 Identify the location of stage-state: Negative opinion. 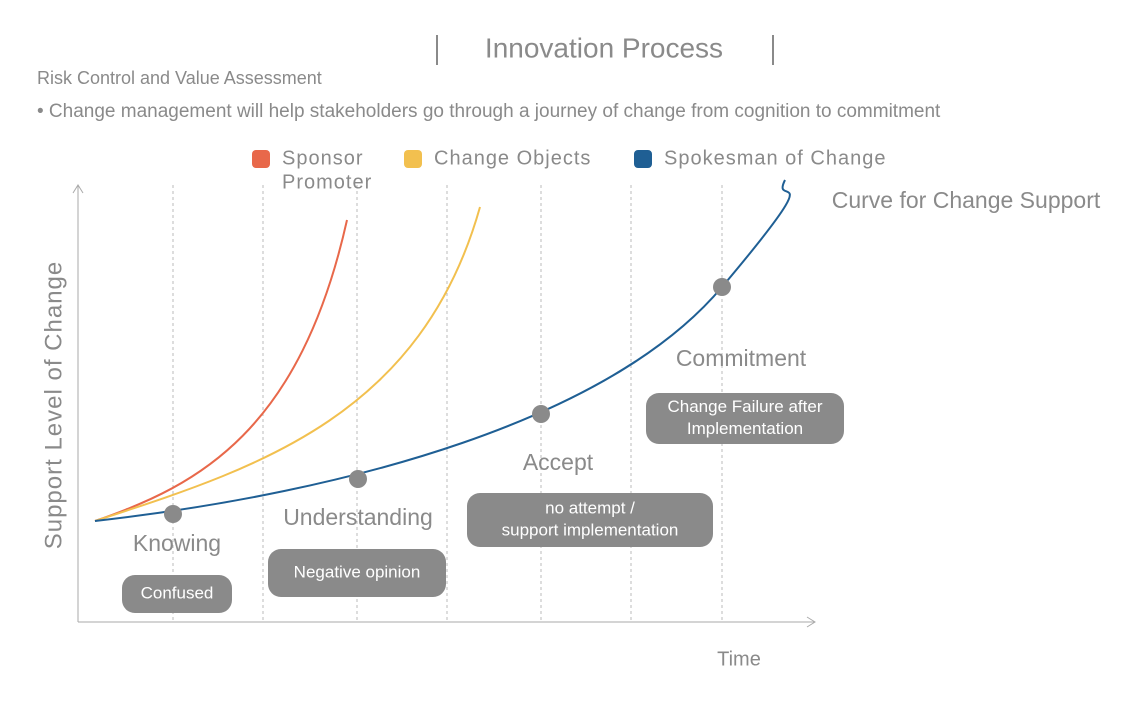
(357, 571).